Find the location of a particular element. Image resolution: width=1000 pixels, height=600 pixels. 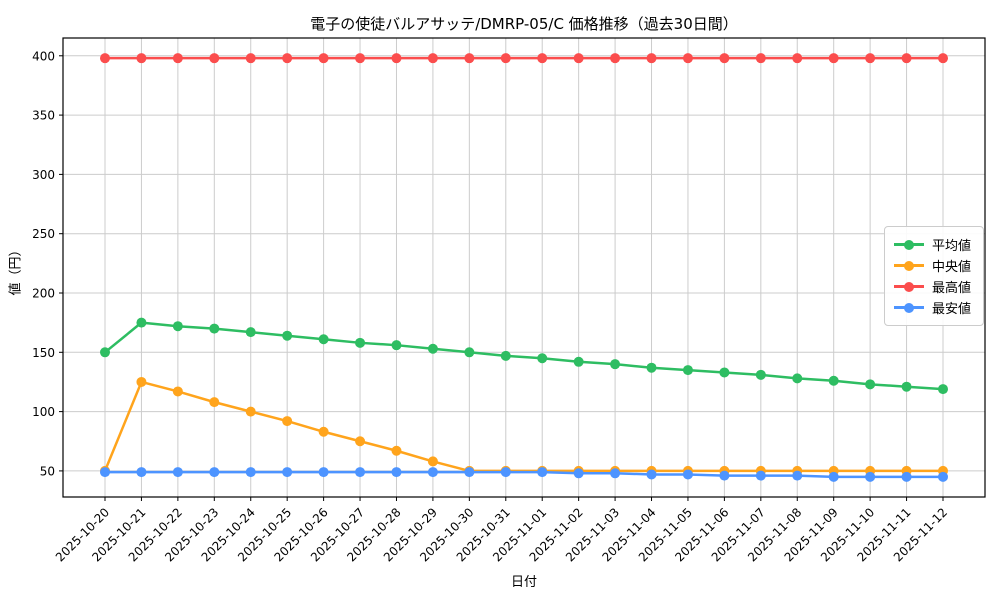

y-tick-label: 150 is located at coordinates (43, 353).